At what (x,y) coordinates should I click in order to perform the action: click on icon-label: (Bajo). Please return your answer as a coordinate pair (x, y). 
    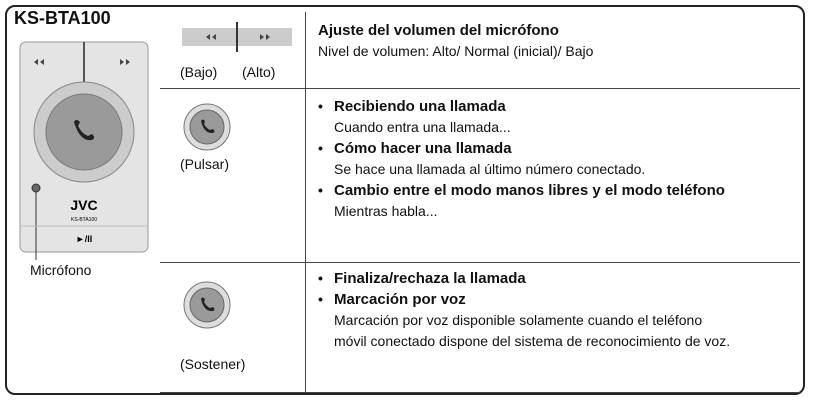
    Looking at the image, I should click on (199, 72).